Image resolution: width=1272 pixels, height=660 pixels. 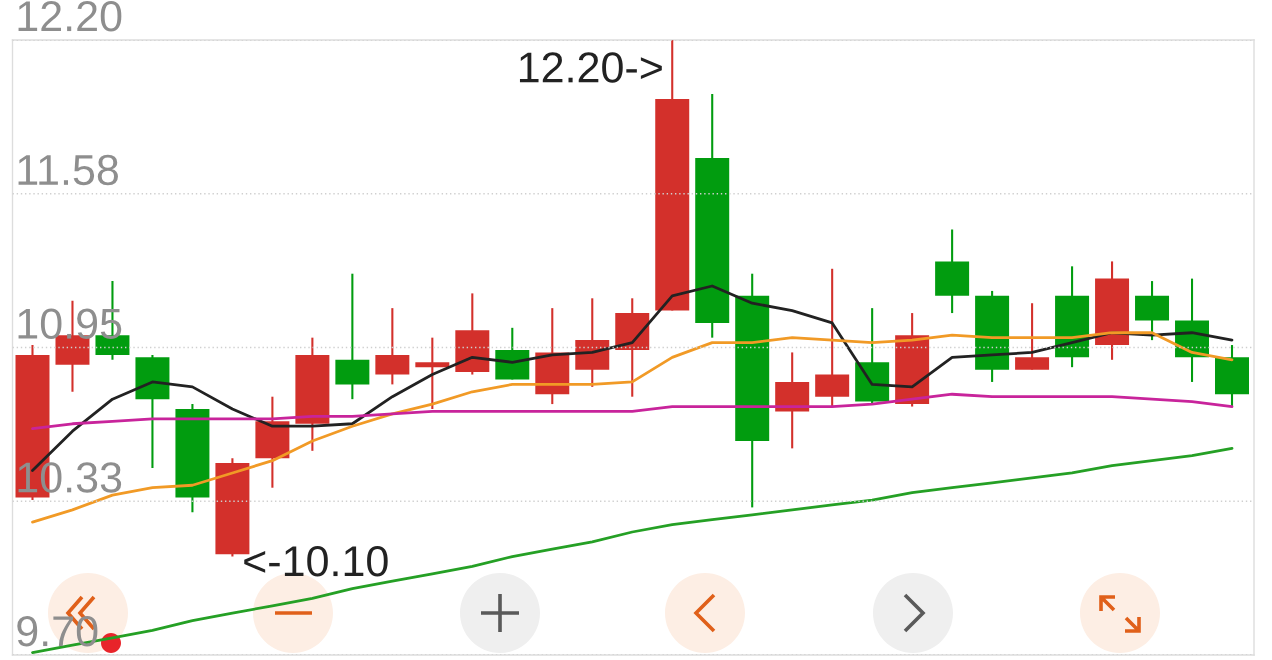 What do you see at coordinates (316, 561) in the screenshot?
I see `annotation: <-10.10` at bounding box center [316, 561].